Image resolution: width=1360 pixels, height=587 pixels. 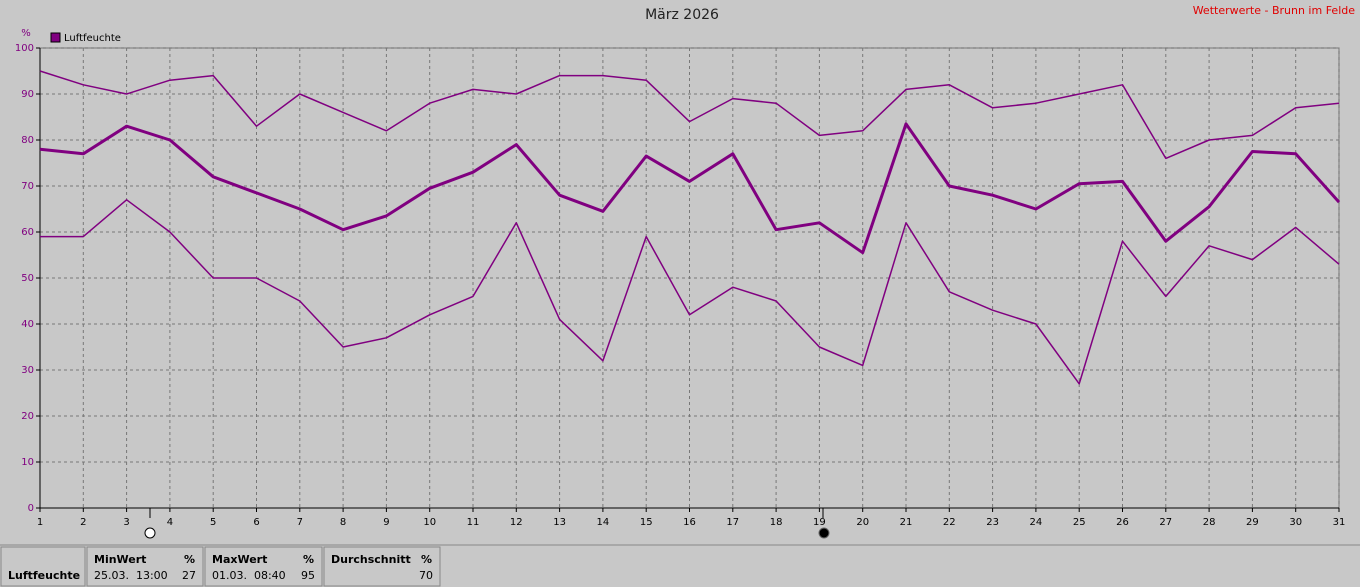 What do you see at coordinates (1252, 522) in the screenshot?
I see `x-tick-label: 29` at bounding box center [1252, 522].